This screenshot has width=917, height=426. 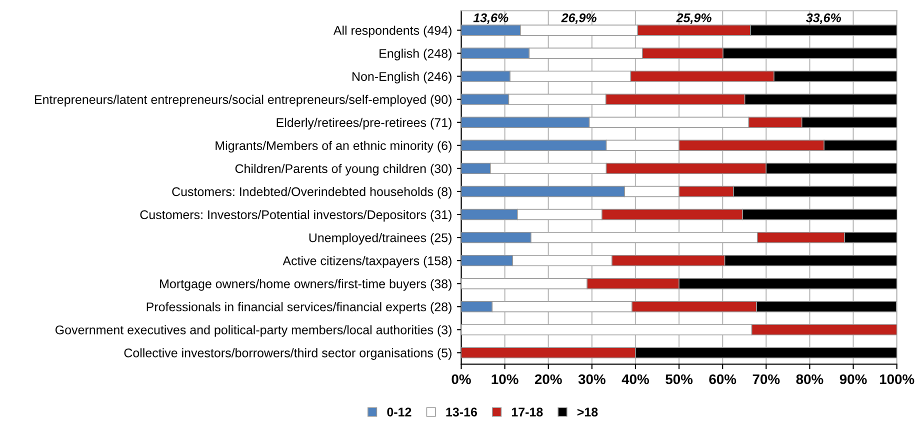 What do you see at coordinates (810, 379) in the screenshot?
I see `x-tick-label: 80%` at bounding box center [810, 379].